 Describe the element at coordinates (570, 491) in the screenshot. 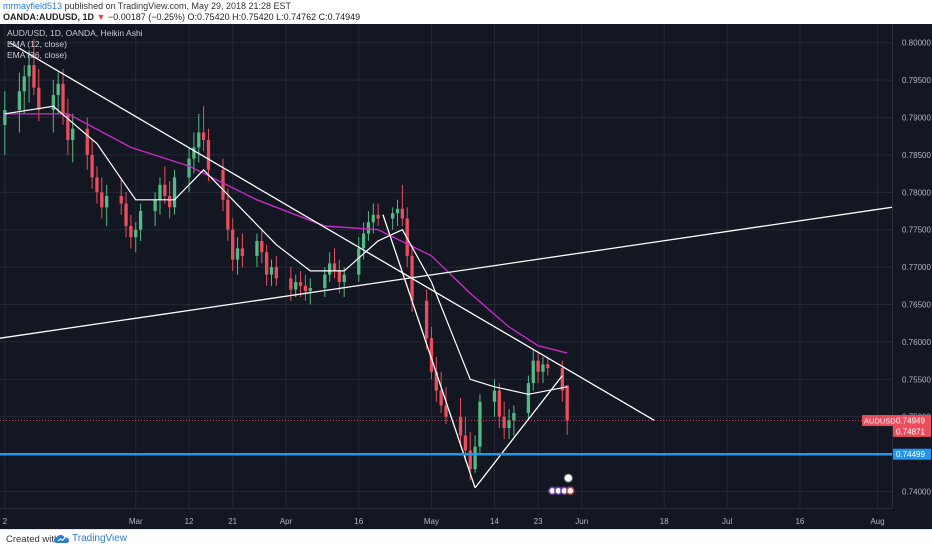

I see `earnings-marker-icon` at that location.